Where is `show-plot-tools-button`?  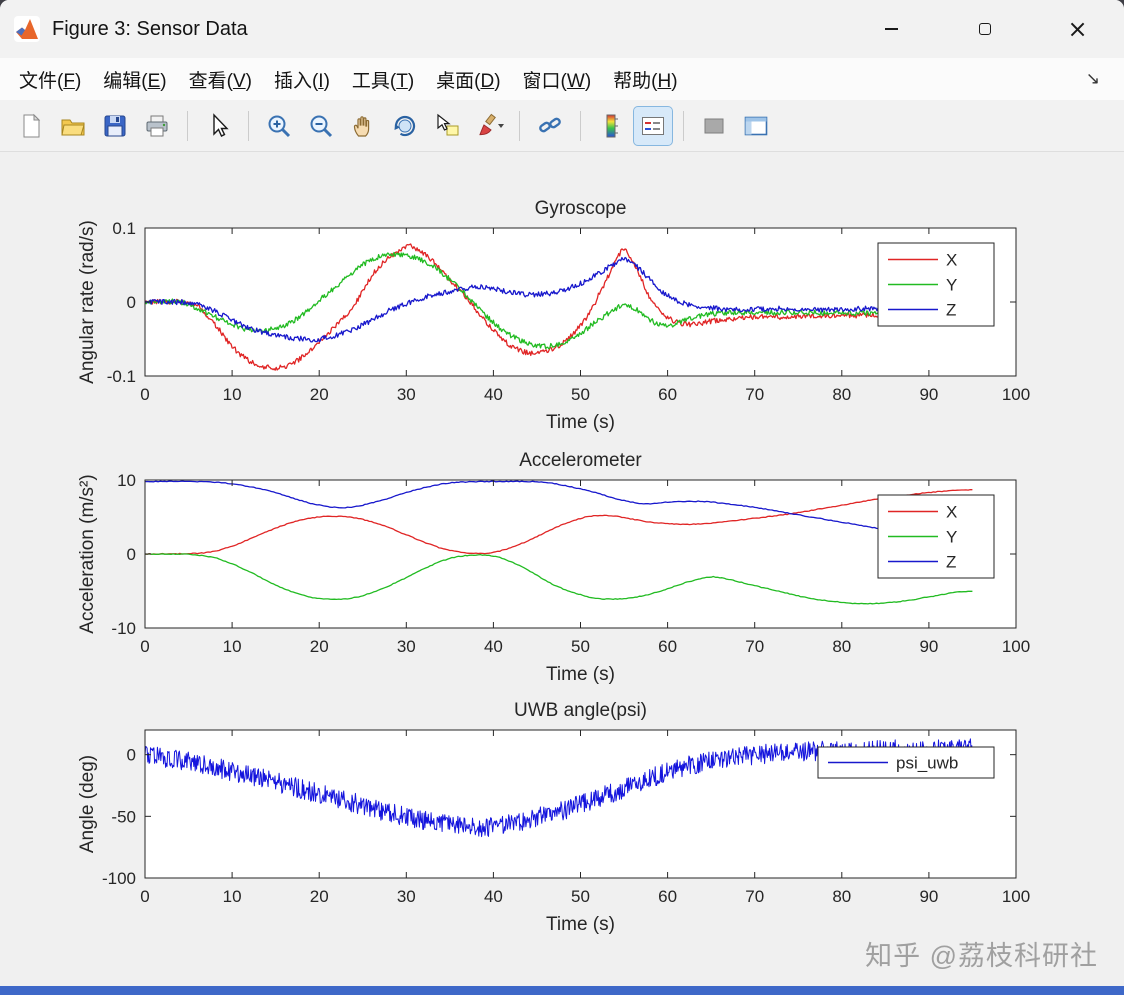 show-plot-tools-button is located at coordinates (756, 126).